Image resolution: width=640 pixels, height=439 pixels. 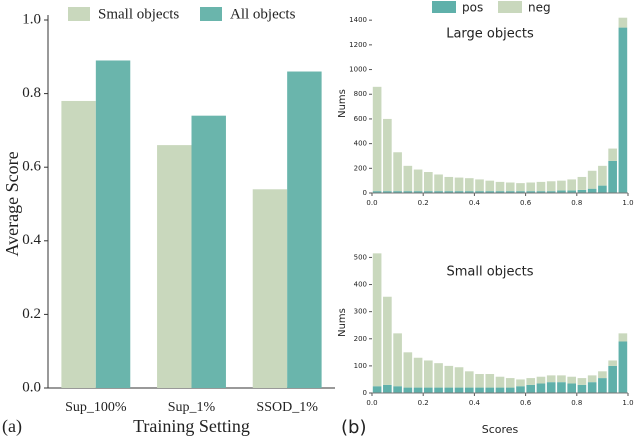 I want to click on x-tick-label: 1.0, so click(x=627, y=203).